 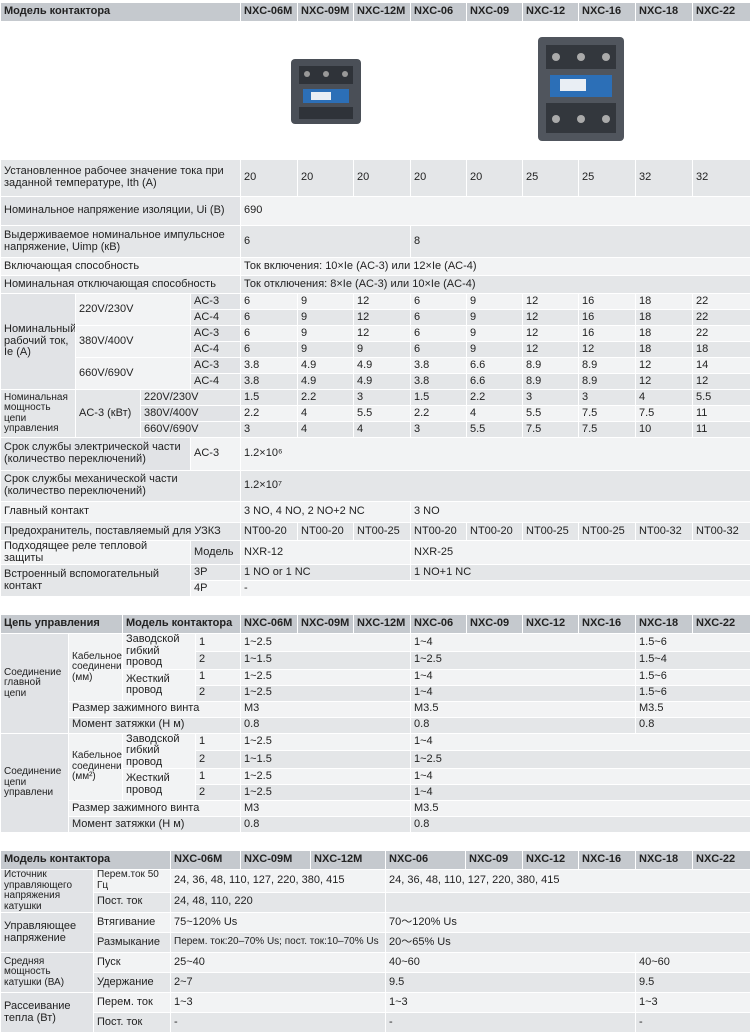 What do you see at coordinates (693, 660) in the screenshot?
I see `cell: 1.5~4` at bounding box center [693, 660].